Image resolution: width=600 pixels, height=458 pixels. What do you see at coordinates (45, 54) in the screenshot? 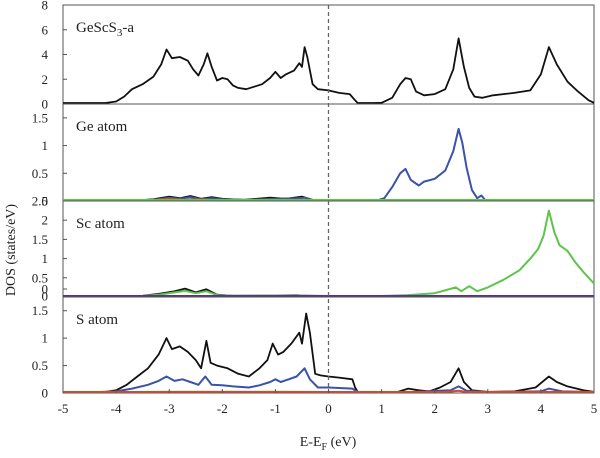
I see `y-tick-label: 4` at bounding box center [45, 54].